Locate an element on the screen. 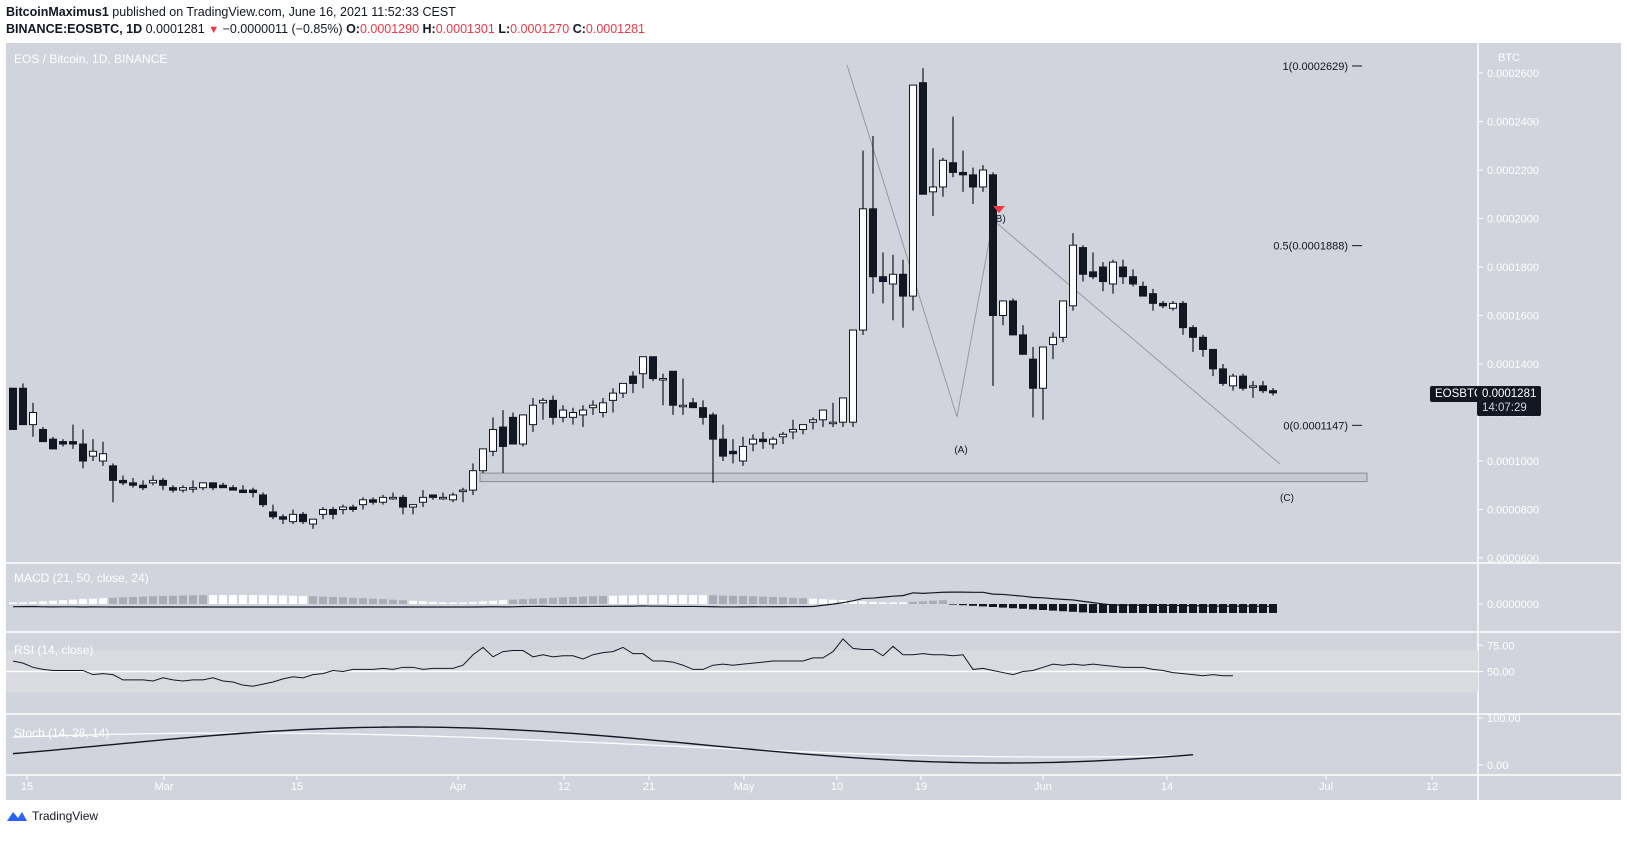 The image size is (1627, 867). svg-text: 0.0002600 is located at coordinates (1513, 74).